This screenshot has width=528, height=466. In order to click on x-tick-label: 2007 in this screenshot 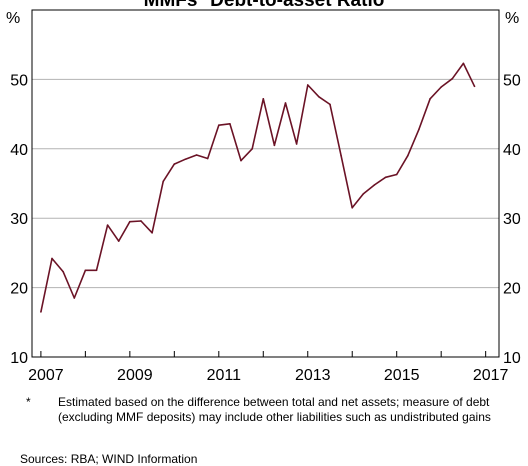, I will do `click(46, 375)`.